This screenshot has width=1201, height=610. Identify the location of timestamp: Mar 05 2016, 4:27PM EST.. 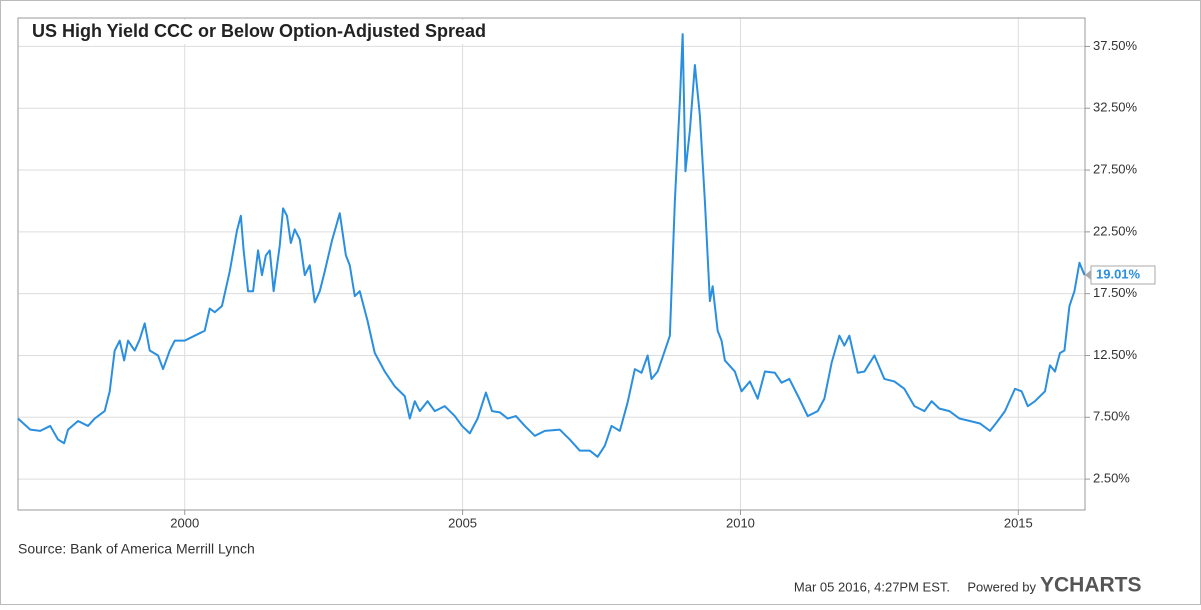
(872, 586).